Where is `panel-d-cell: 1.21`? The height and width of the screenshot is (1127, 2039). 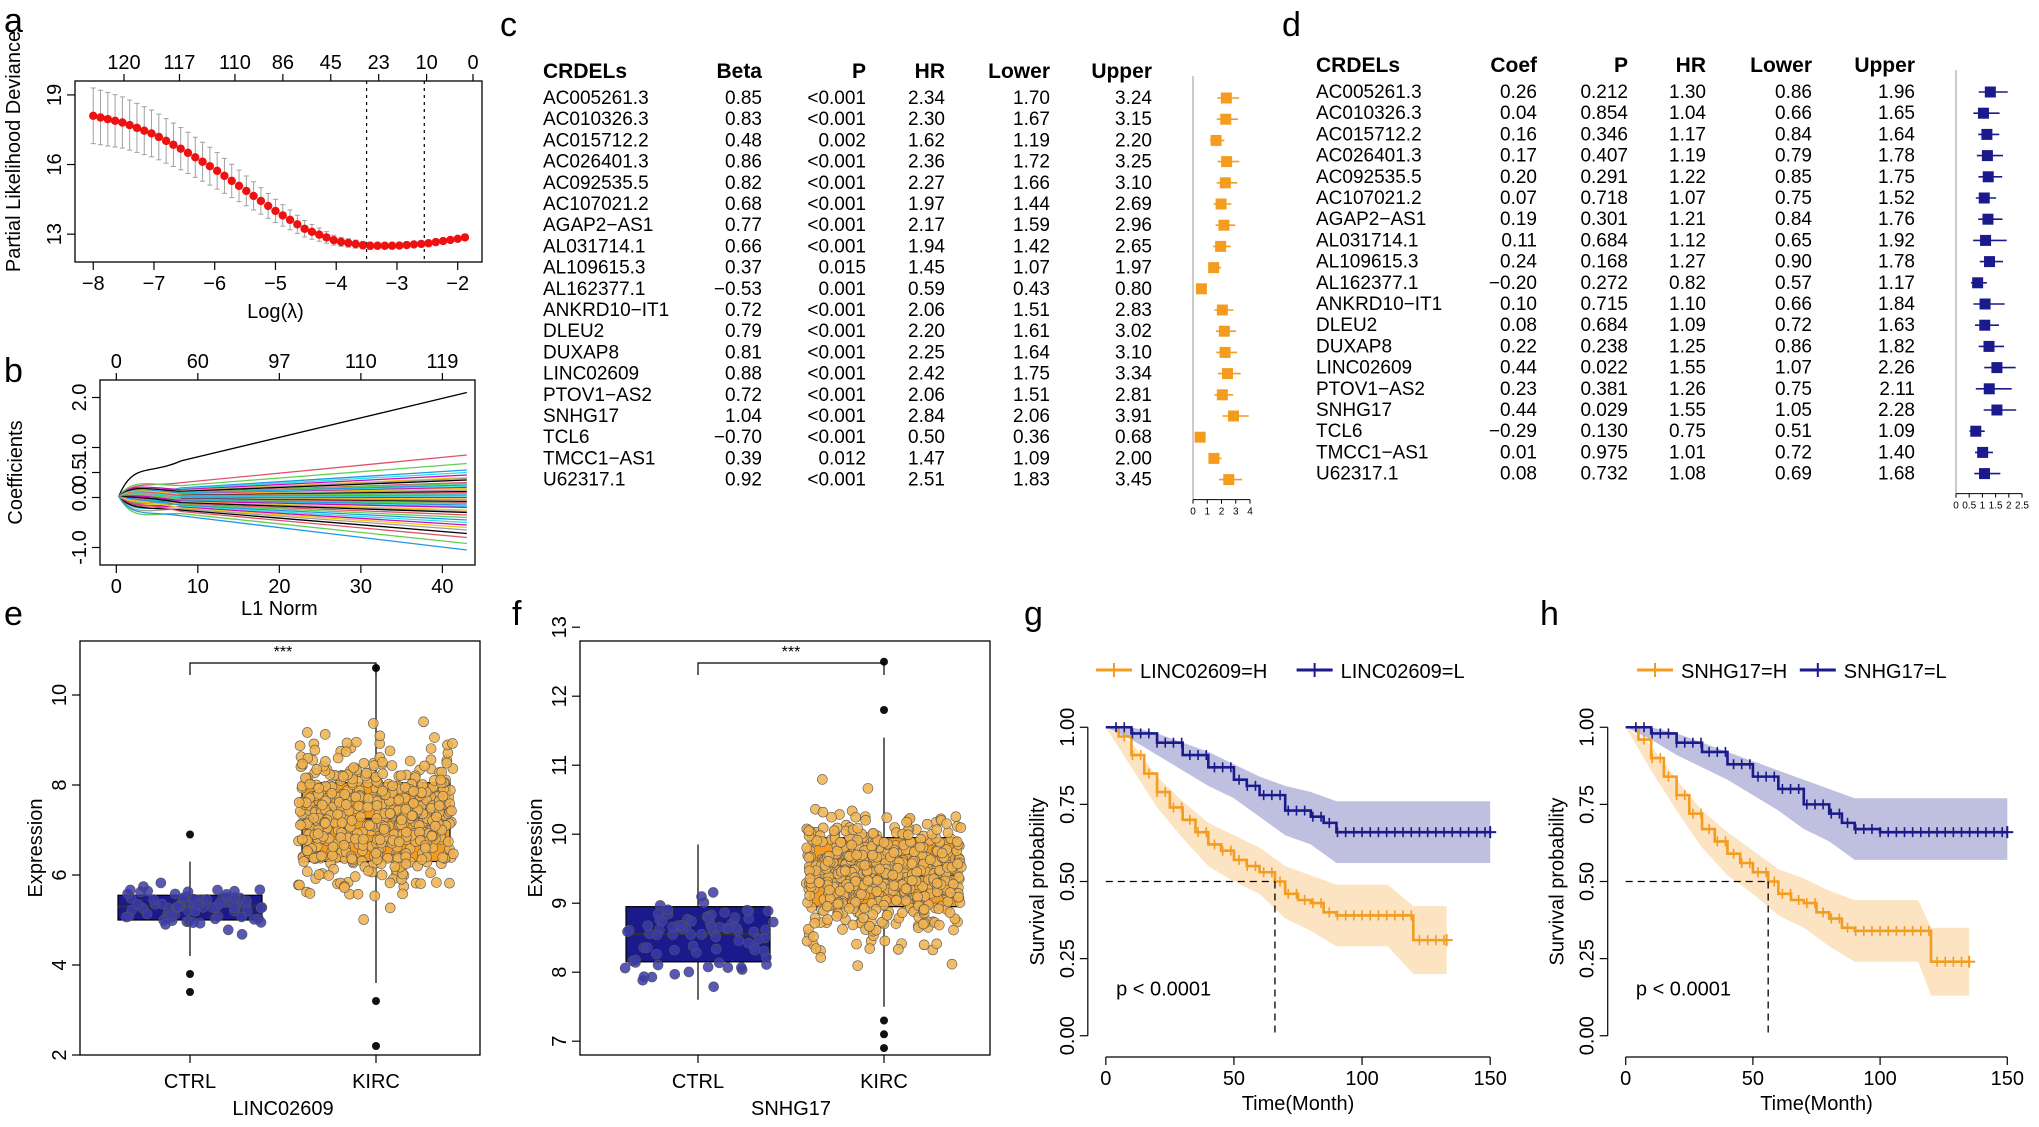 panel-d-cell: 1.21 is located at coordinates (1687, 219).